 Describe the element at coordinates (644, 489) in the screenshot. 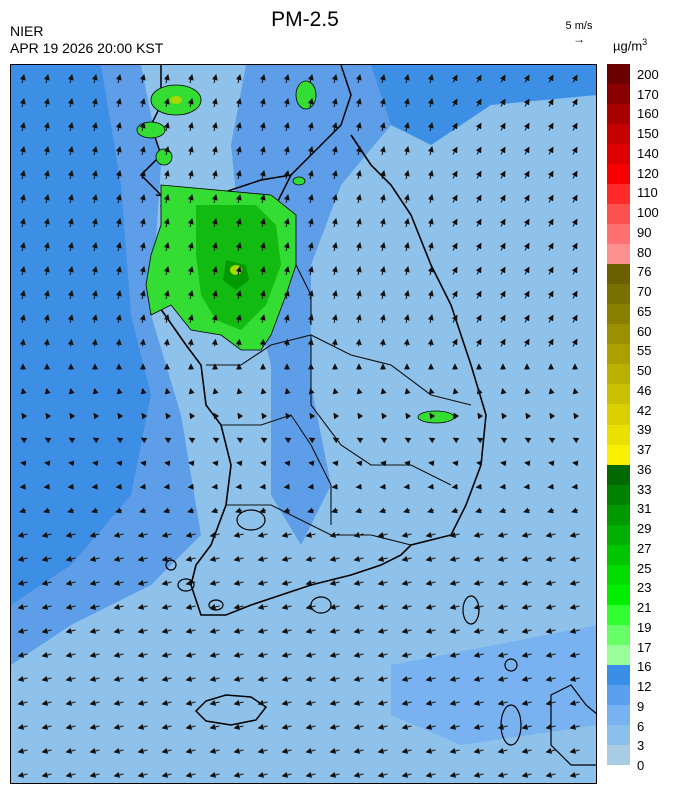

I see `colorbar-tick-label: 33` at that location.